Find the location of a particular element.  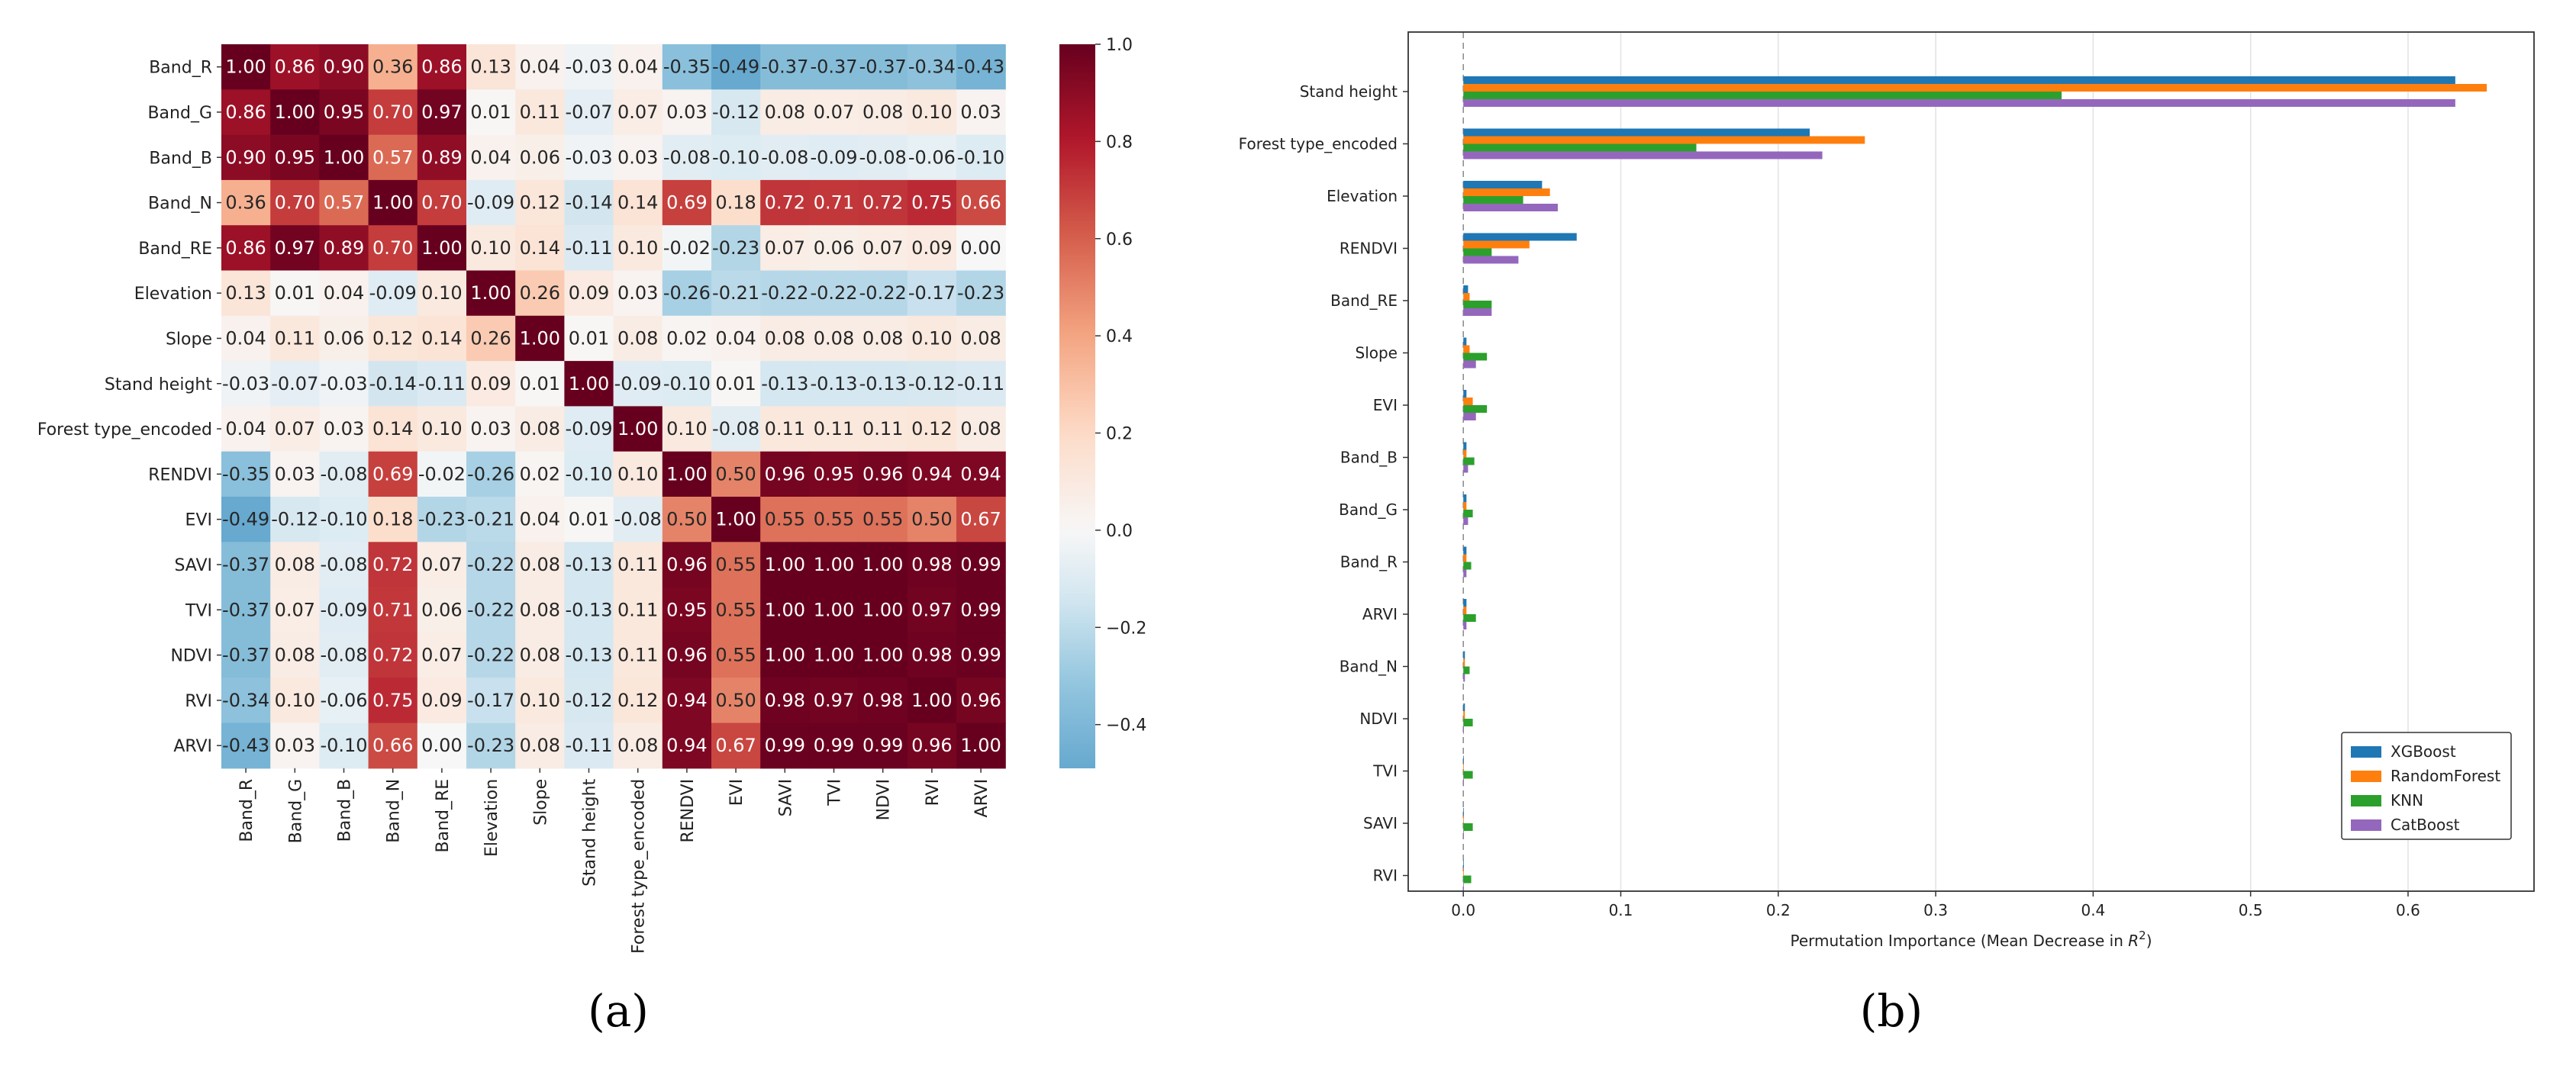

heatmap-cell-value: 0.55 is located at coordinates (834, 519).